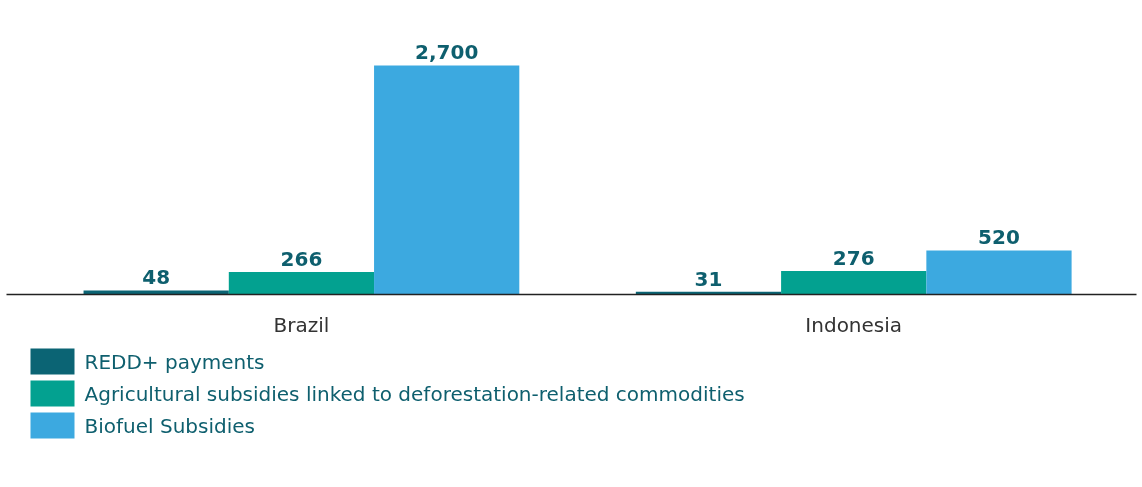 This screenshot has width=1142, height=487. Describe the element at coordinates (853, 258) in the screenshot. I see `data-label: 276` at that location.